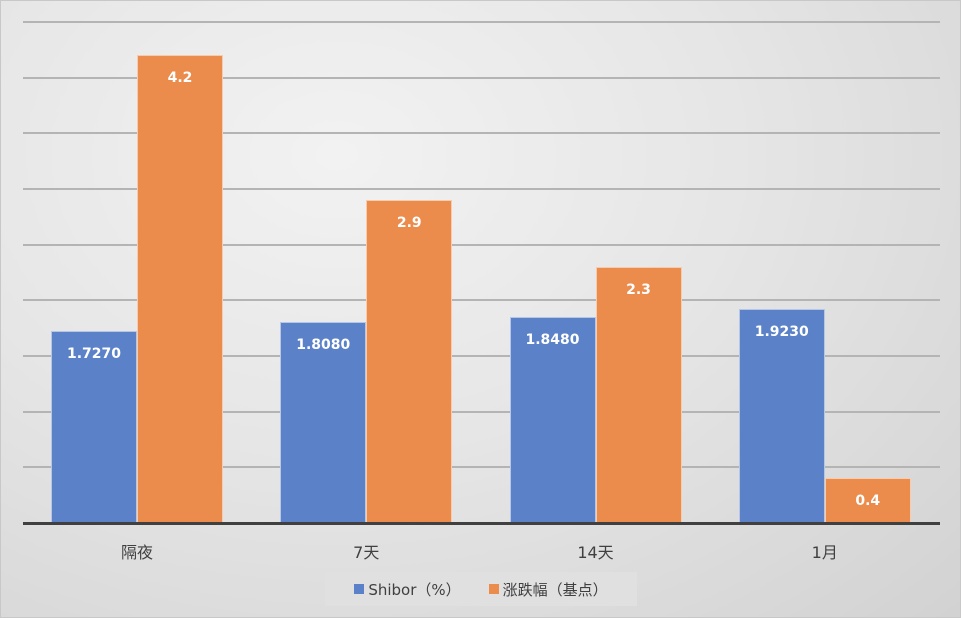 The image size is (961, 618). Describe the element at coordinates (409, 223) in the screenshot. I see `data-label: 2.9` at that location.